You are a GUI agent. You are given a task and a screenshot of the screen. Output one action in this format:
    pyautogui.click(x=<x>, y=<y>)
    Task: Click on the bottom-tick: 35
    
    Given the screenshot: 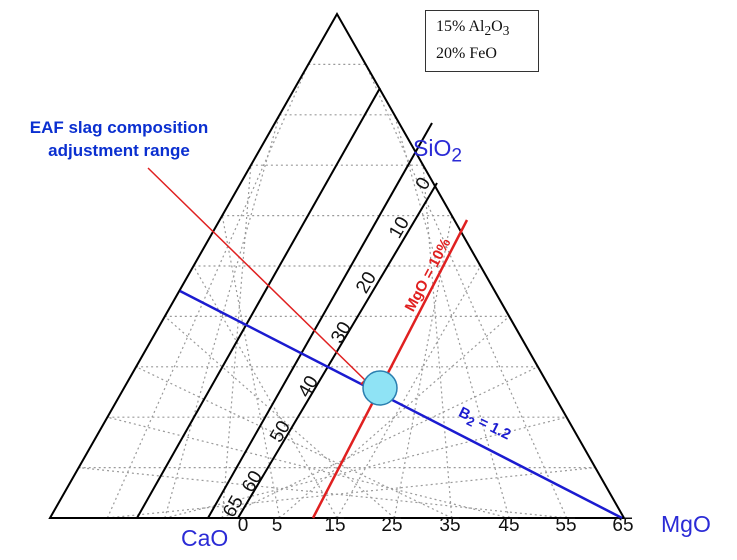 What is the action you would take?
    pyautogui.click(x=450, y=525)
    